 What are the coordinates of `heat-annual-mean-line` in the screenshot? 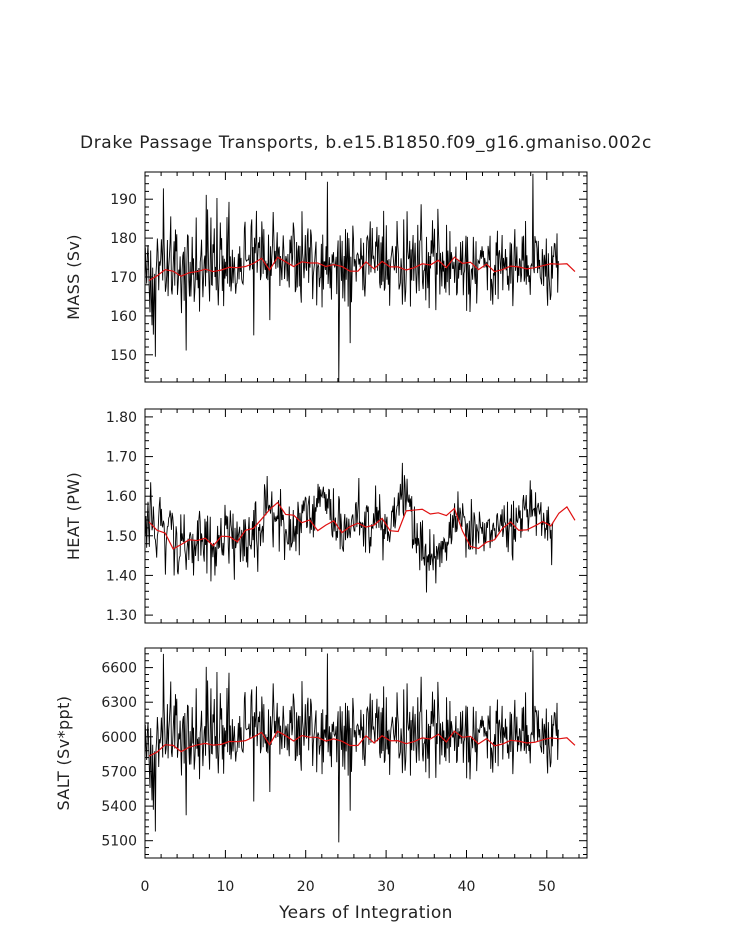 It's located at (362, 525).